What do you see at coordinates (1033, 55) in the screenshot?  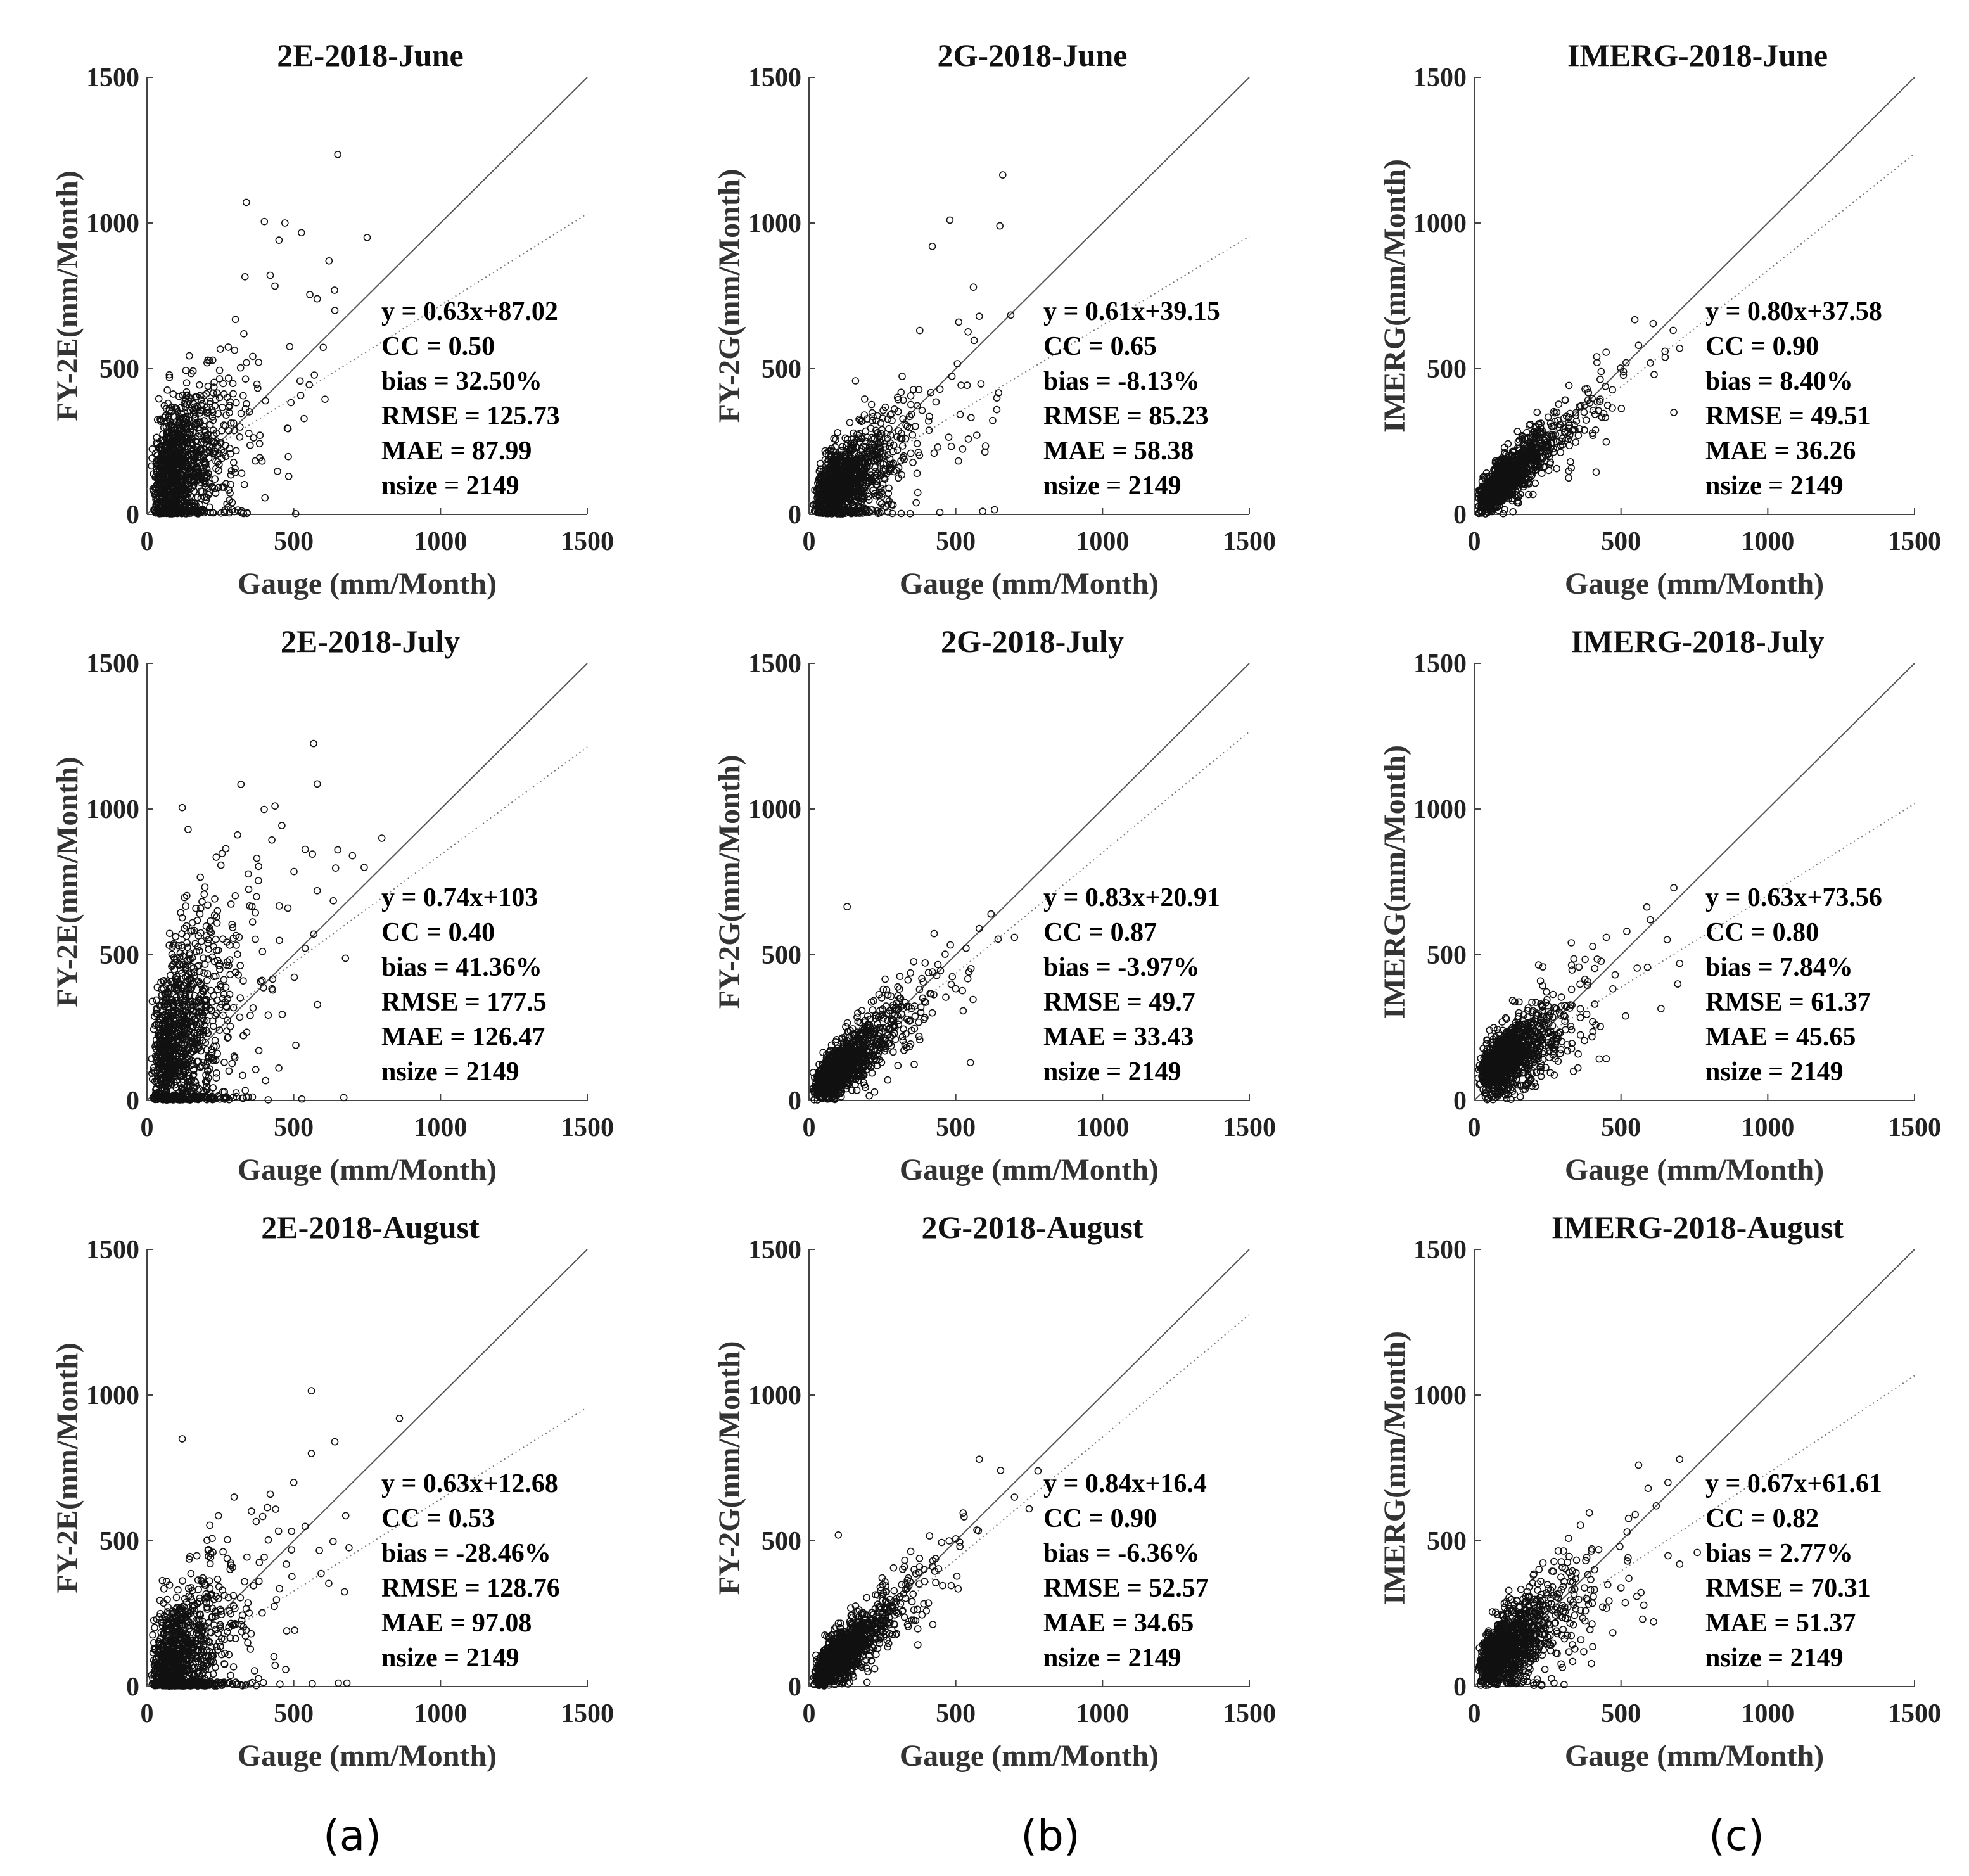 I see `panel-title: 2G-2018-June` at bounding box center [1033, 55].